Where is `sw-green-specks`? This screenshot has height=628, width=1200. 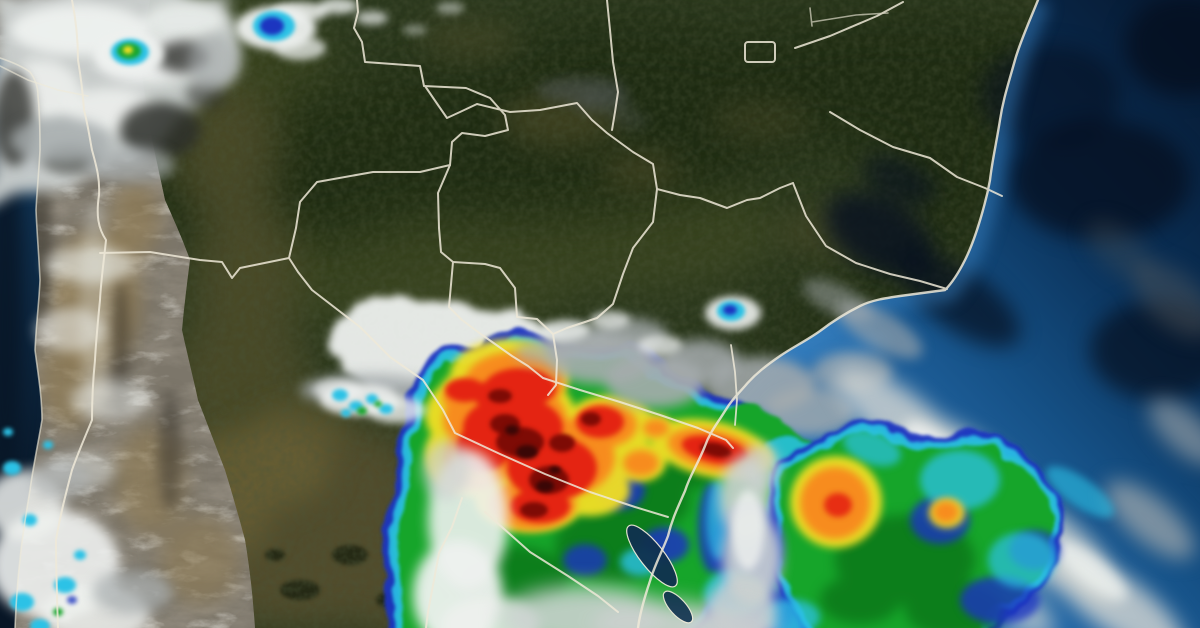
sw-green-specks is located at coordinates (369, 408).